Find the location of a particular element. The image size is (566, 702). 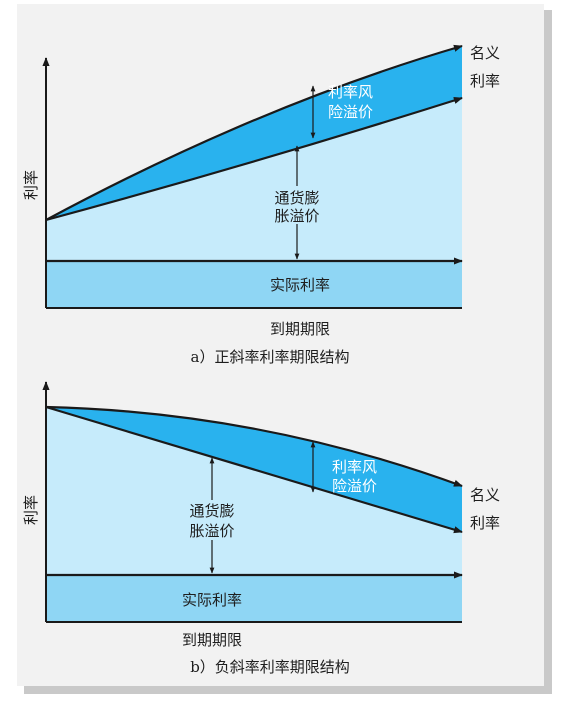

caption-a: a）正斜率利率期限结构 is located at coordinates (270, 357).